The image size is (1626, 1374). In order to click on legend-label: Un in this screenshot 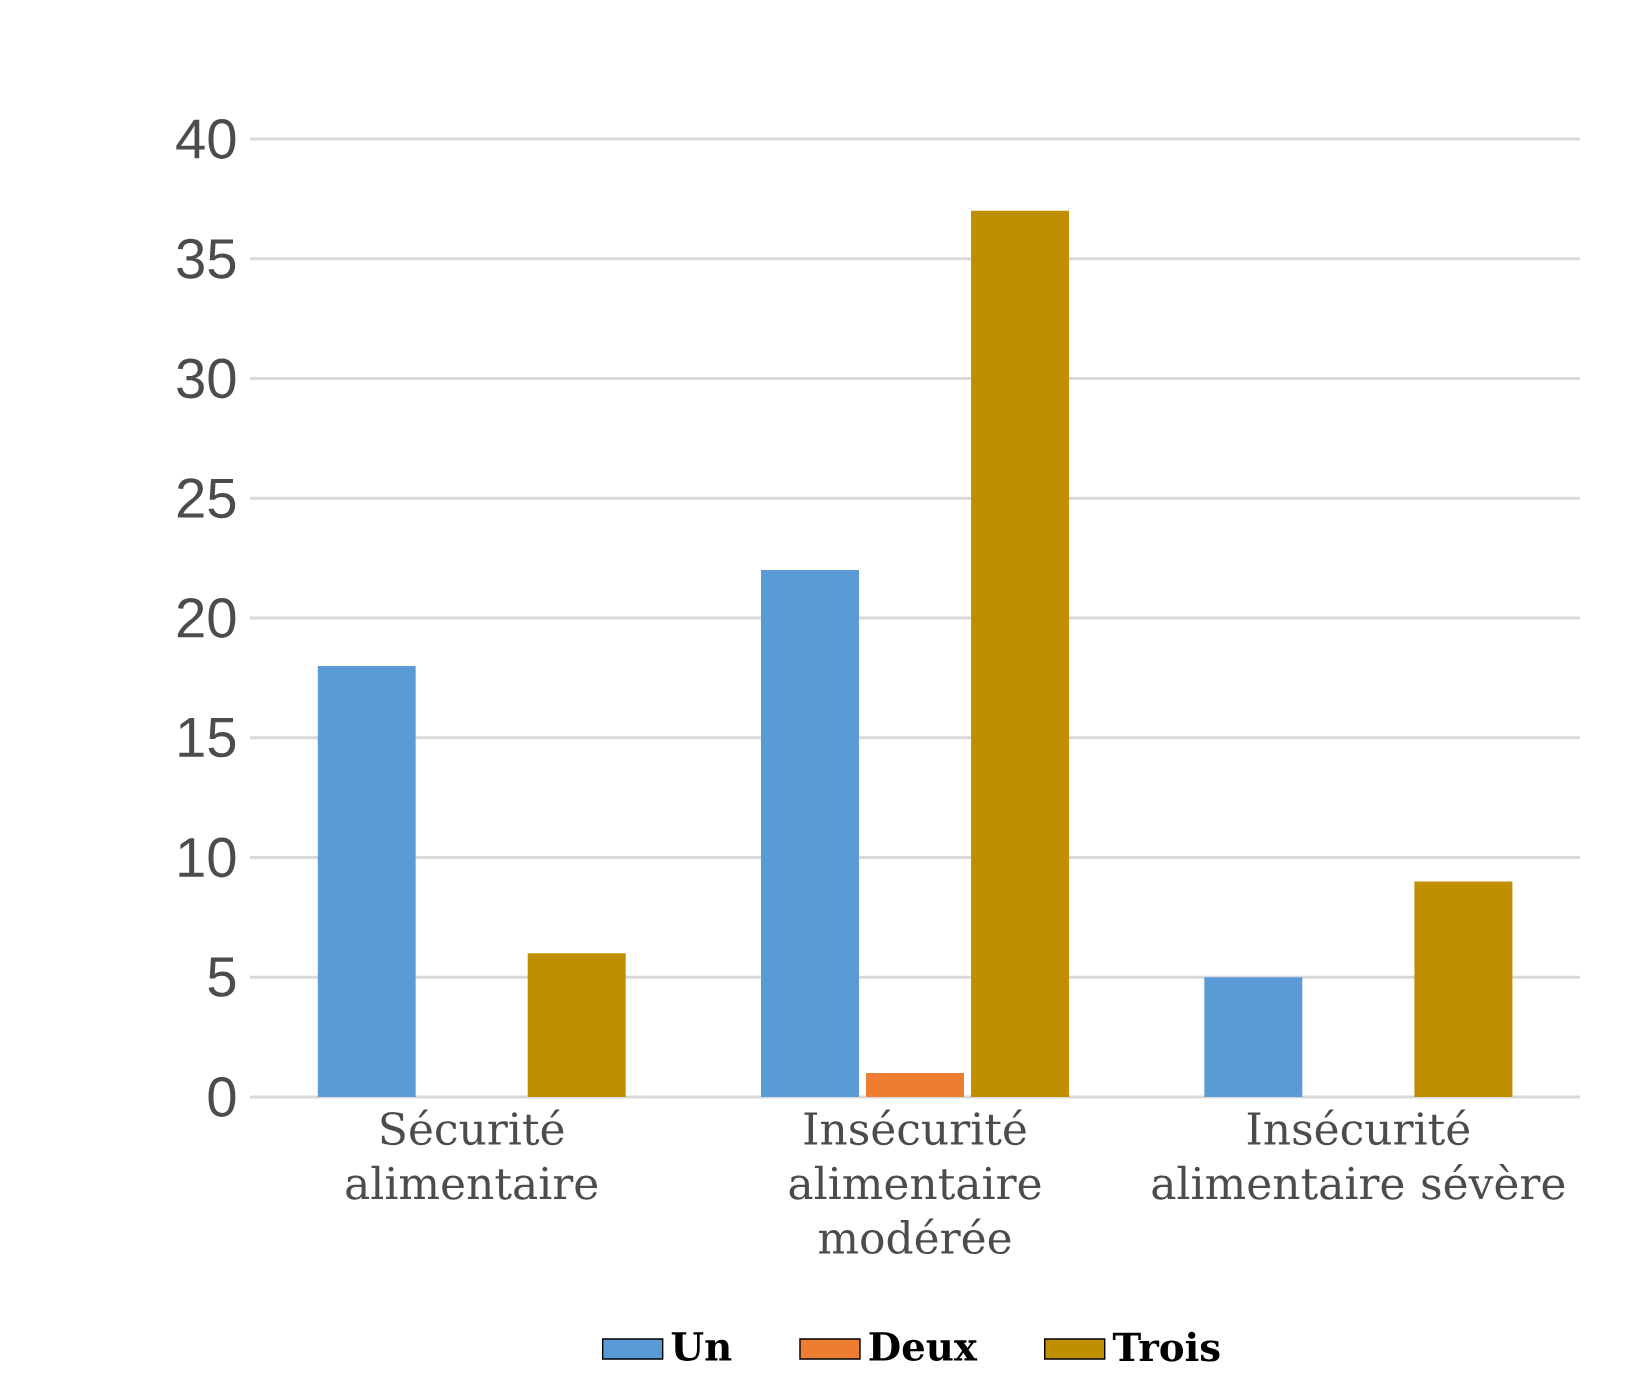, I will do `click(701, 1346)`.